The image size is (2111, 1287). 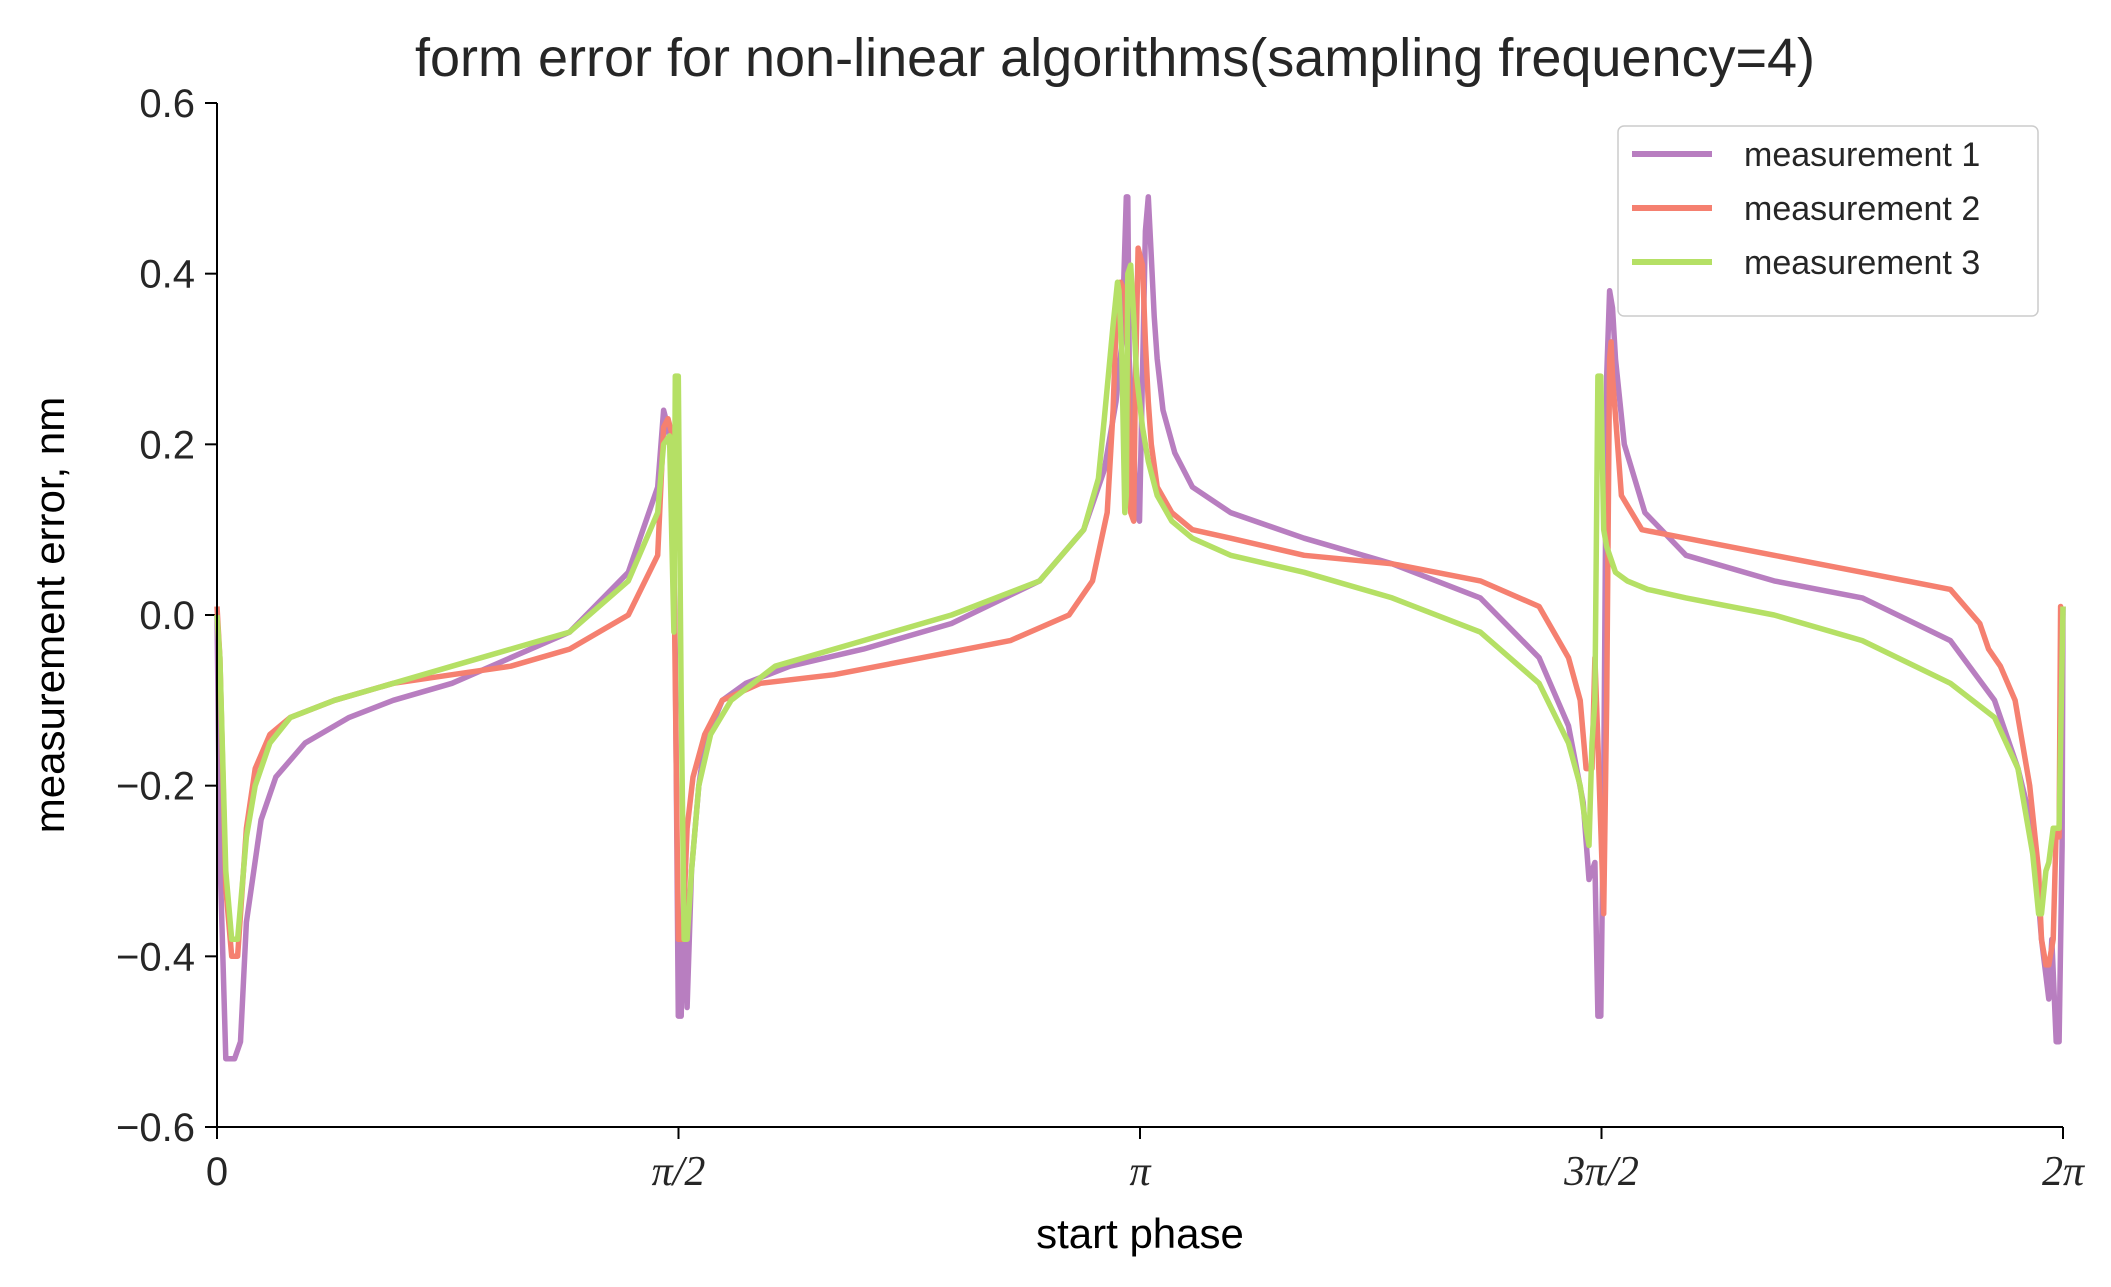 What do you see at coordinates (2063, 1172) in the screenshot?
I see `x-tick-label: 2π` at bounding box center [2063, 1172].